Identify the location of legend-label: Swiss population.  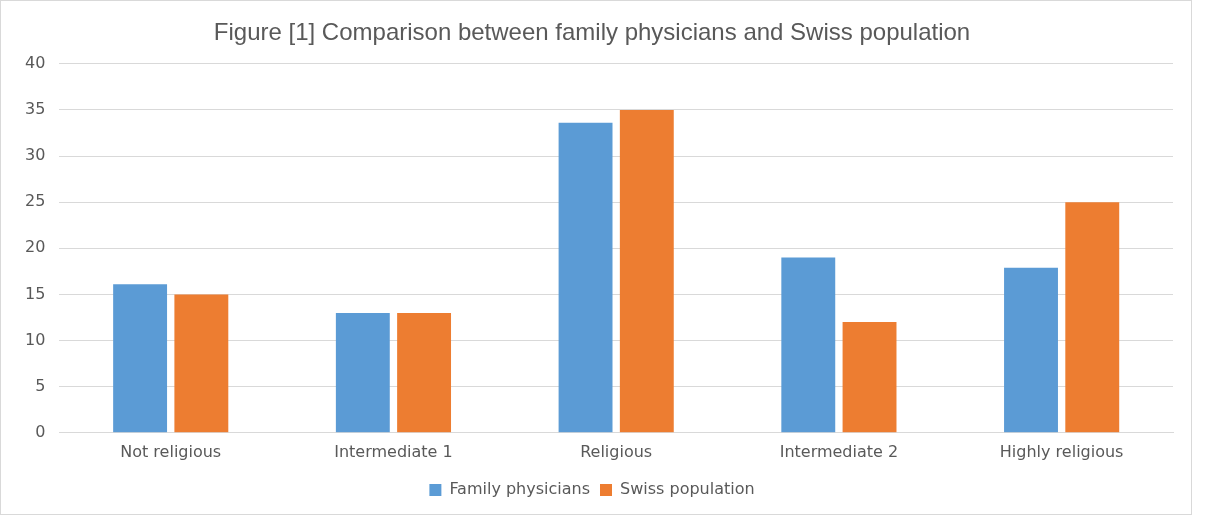
(687, 489).